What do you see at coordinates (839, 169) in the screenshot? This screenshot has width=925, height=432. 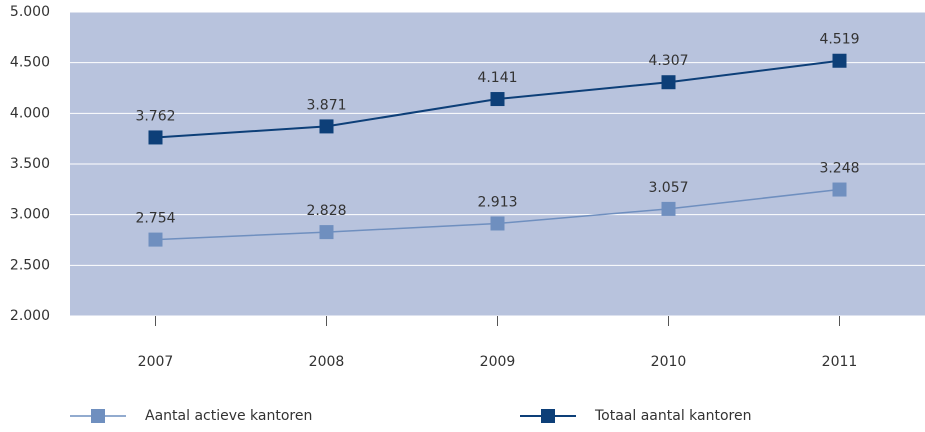 I see `data-label: 3.248` at bounding box center [839, 169].